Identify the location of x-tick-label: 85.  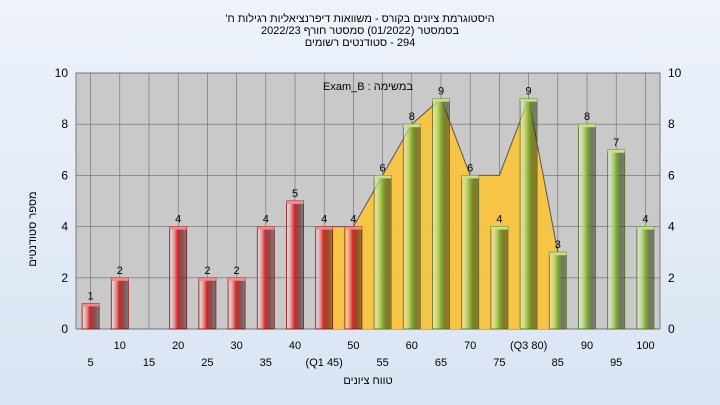
(558, 363).